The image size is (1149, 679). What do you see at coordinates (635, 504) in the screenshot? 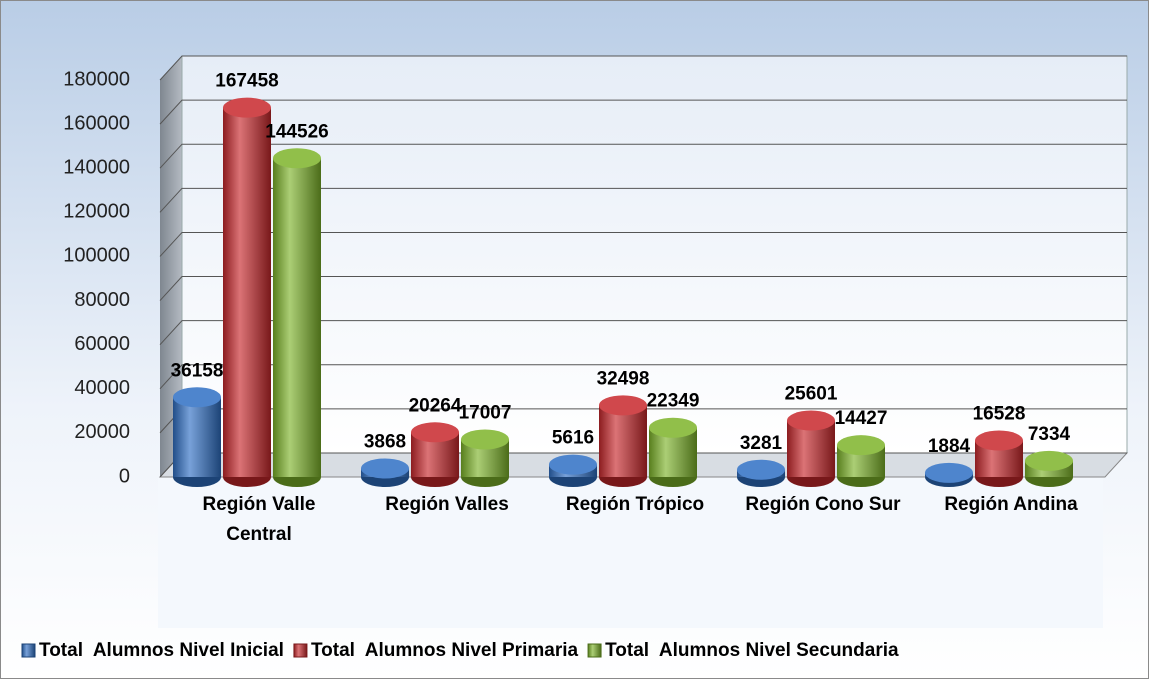
I see `x-tick-label: Región Trópico` at bounding box center [635, 504].